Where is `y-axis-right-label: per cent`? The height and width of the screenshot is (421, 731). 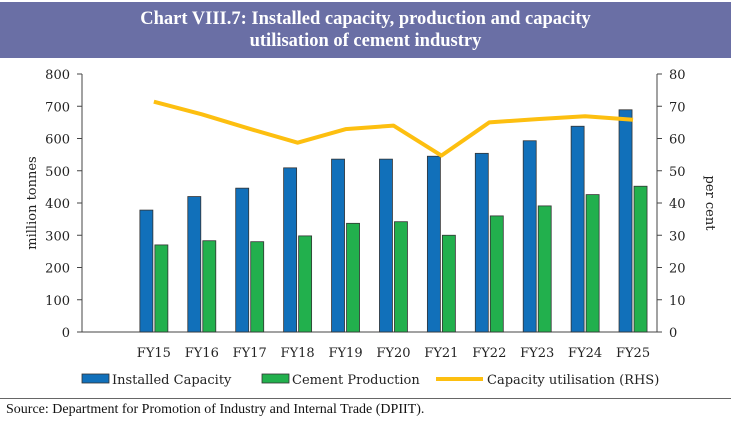
y-axis-right-label: per cent is located at coordinates (709, 204).